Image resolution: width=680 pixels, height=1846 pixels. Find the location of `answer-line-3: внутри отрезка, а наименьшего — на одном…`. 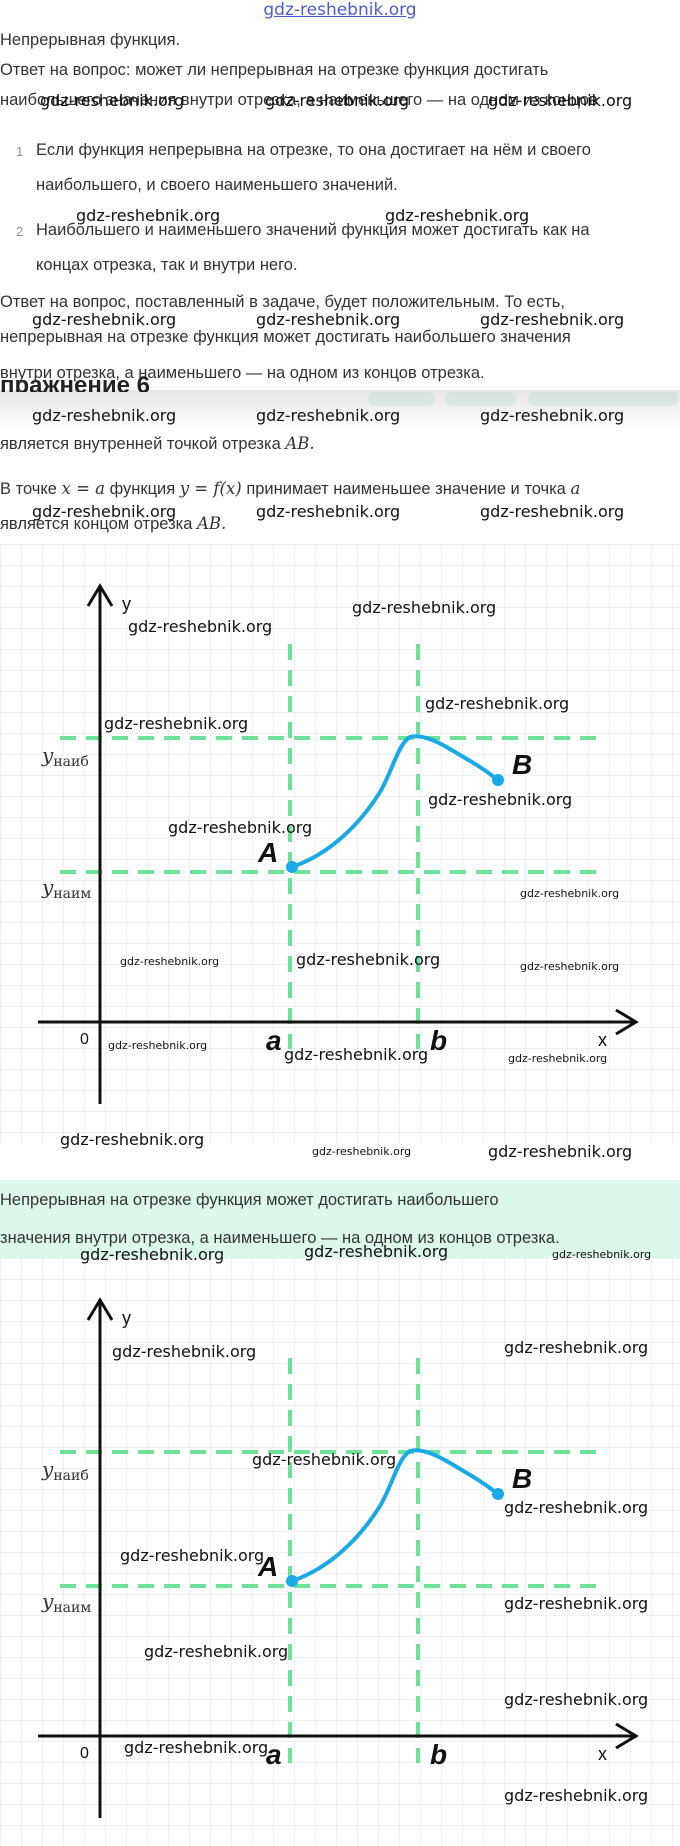

answer-line-3: внутри отрезка, а наименьшего — на одном… is located at coordinates (242, 373).